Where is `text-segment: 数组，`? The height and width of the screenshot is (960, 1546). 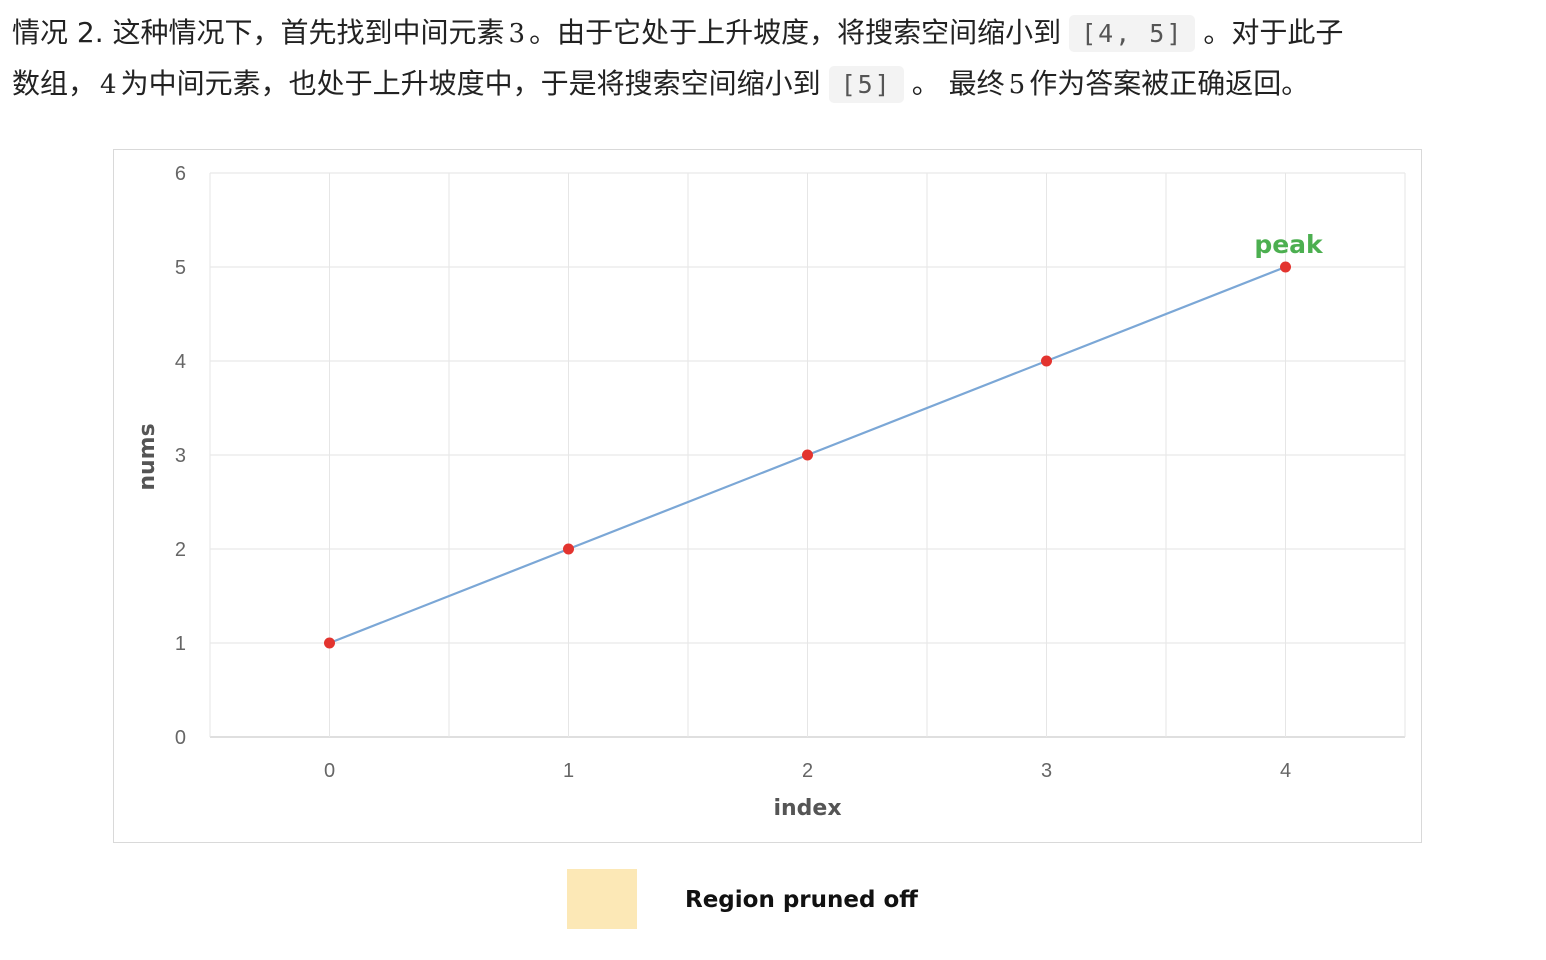 text-segment: 数组， is located at coordinates (54, 83).